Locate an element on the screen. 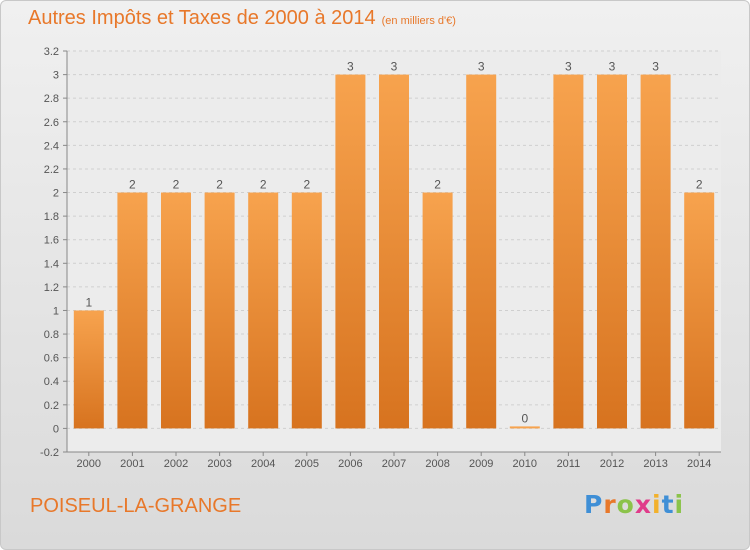 The image size is (750, 550). y-tick-label: 1.6 is located at coordinates (51, 241).